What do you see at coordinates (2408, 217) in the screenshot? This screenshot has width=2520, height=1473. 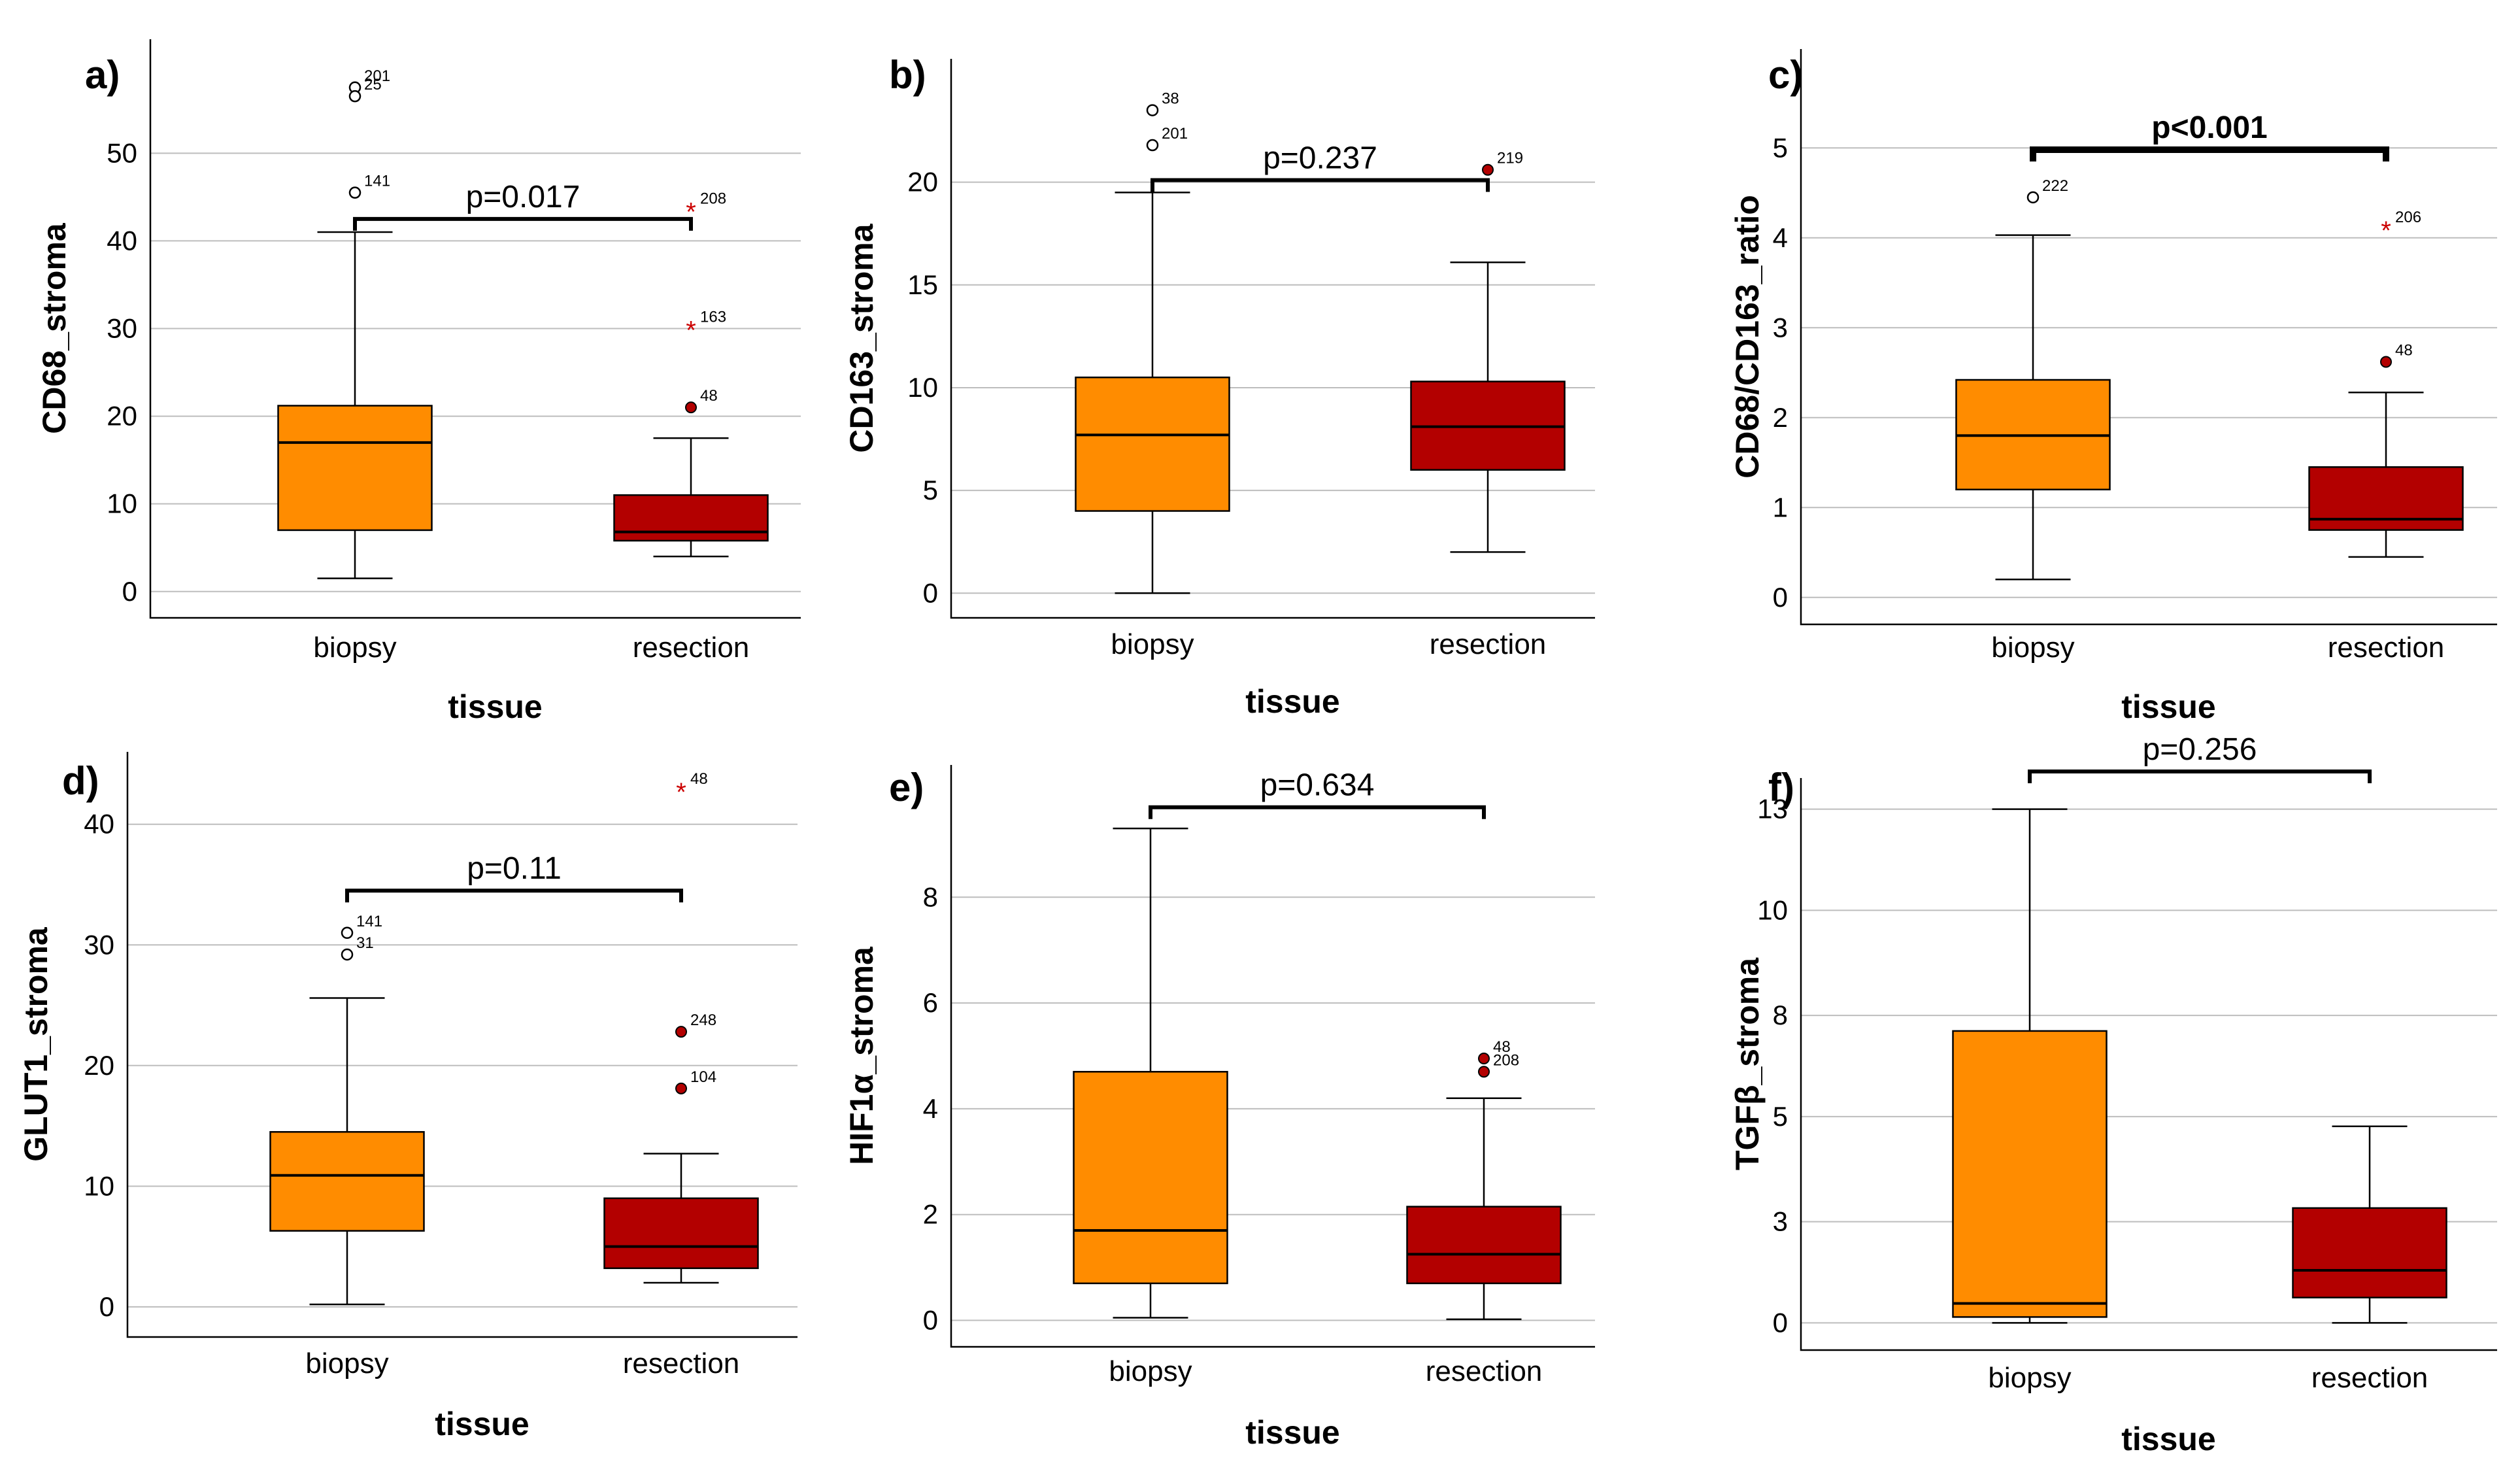 I see `outlier-label: 206` at bounding box center [2408, 217].